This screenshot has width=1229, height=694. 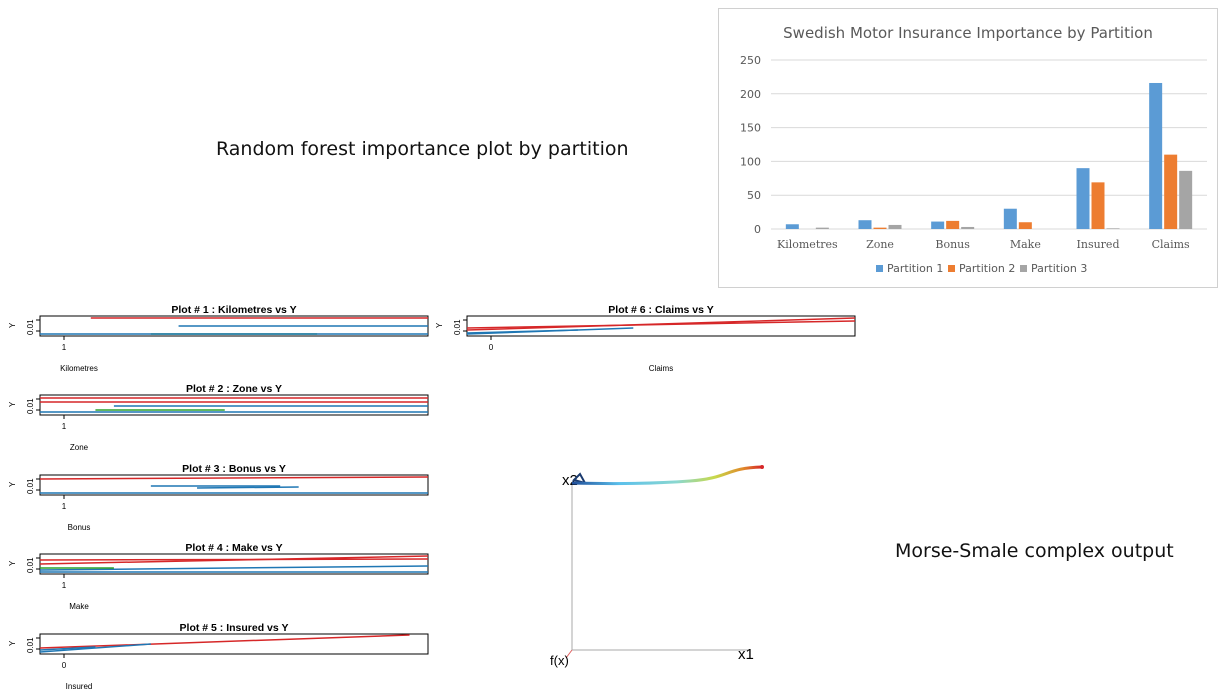 I want to click on max-point, so click(x=762, y=467).